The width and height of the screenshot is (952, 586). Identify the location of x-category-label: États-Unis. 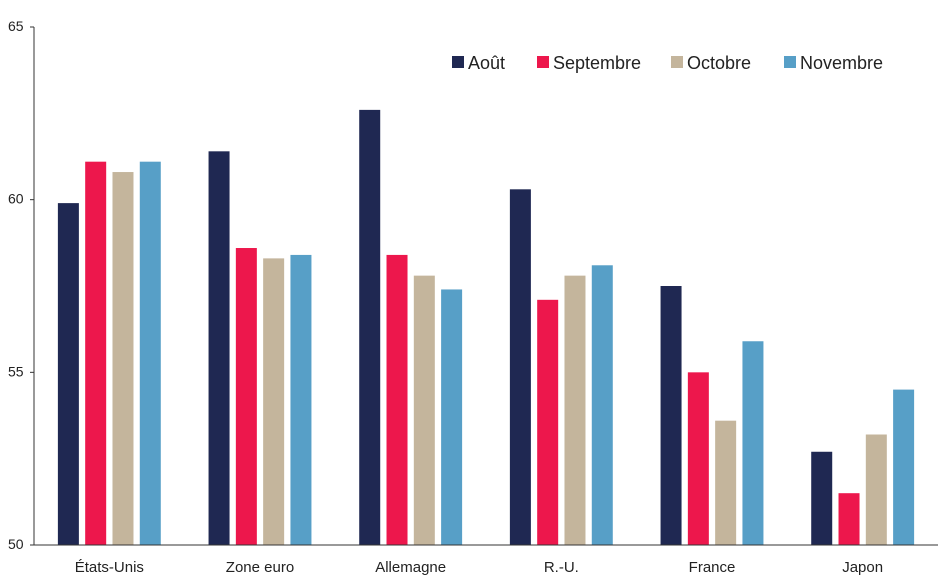
(109, 567).